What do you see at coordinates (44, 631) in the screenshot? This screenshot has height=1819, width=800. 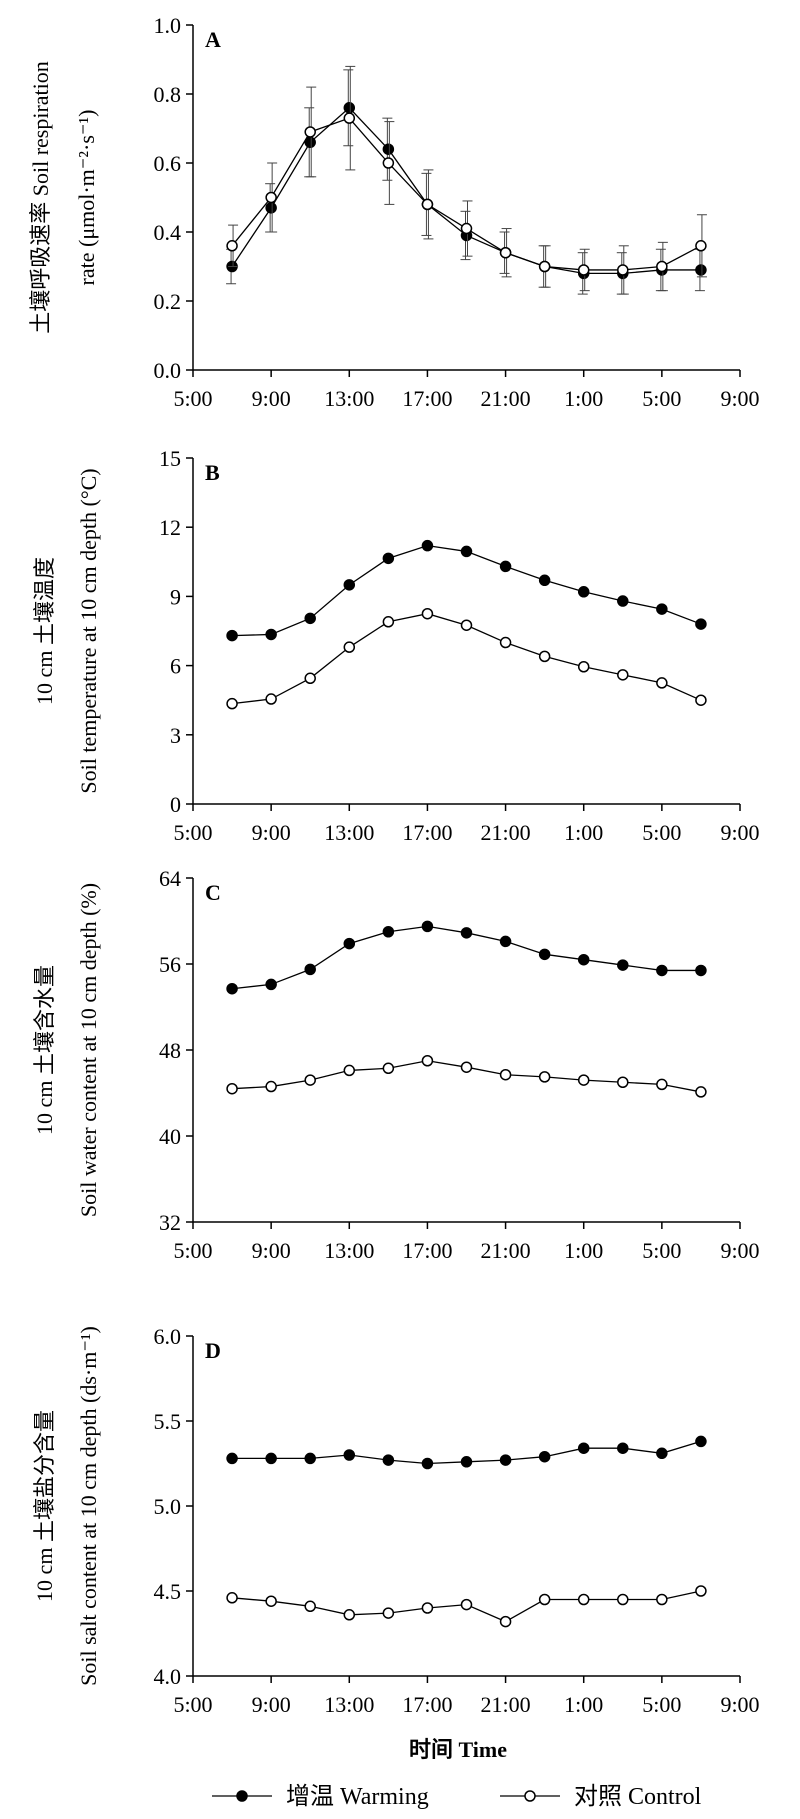 I see `y-axis-title: 10 cm 土壤温度` at bounding box center [44, 631].